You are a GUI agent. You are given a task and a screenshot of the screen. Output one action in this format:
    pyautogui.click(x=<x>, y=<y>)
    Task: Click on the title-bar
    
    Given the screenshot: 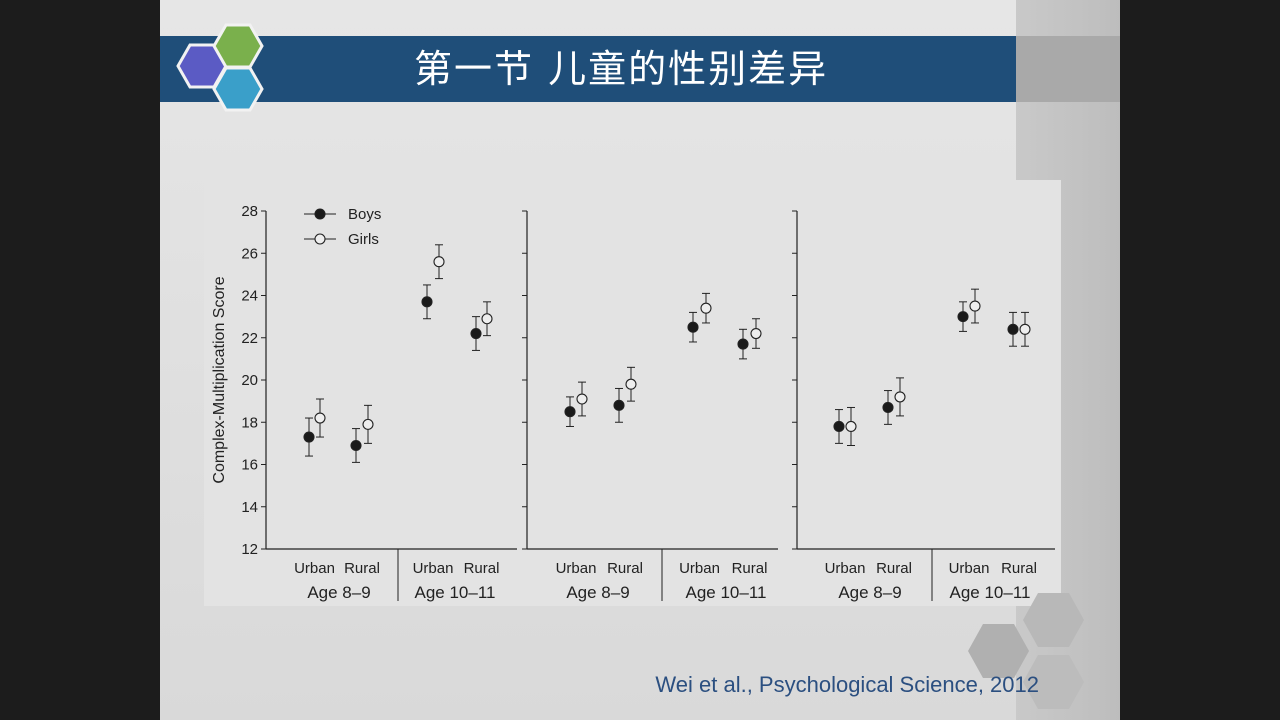 What is the action you would take?
    pyautogui.click(x=588, y=69)
    